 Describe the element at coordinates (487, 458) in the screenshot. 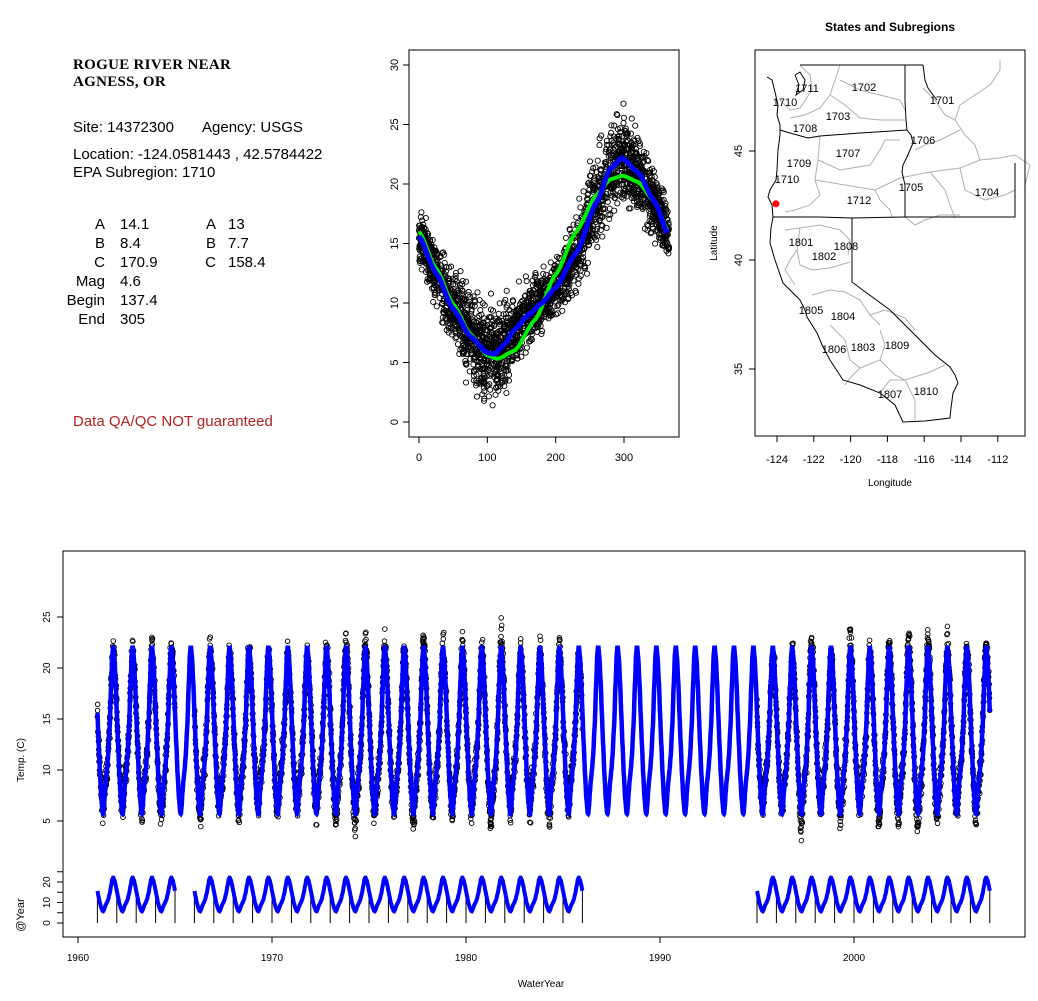

I see `x-tick-label: 100` at that location.